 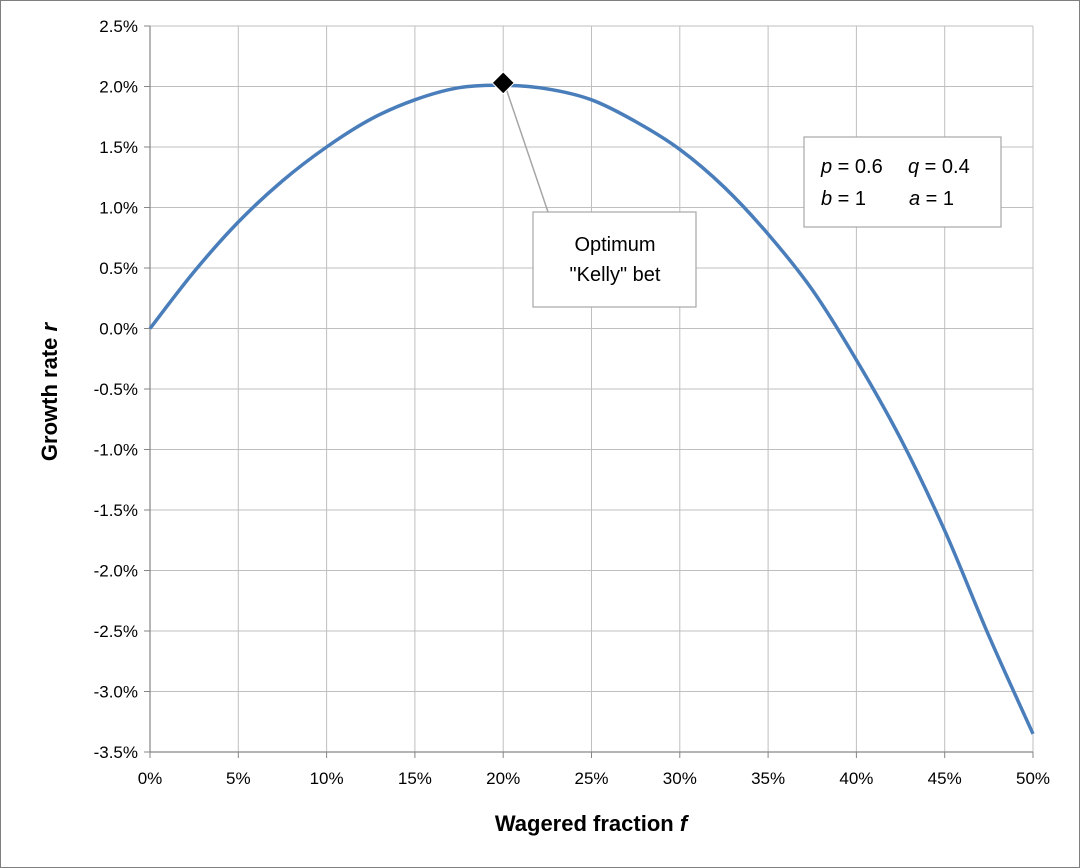 I want to click on x-tick-label: 5%, so click(x=238, y=778).